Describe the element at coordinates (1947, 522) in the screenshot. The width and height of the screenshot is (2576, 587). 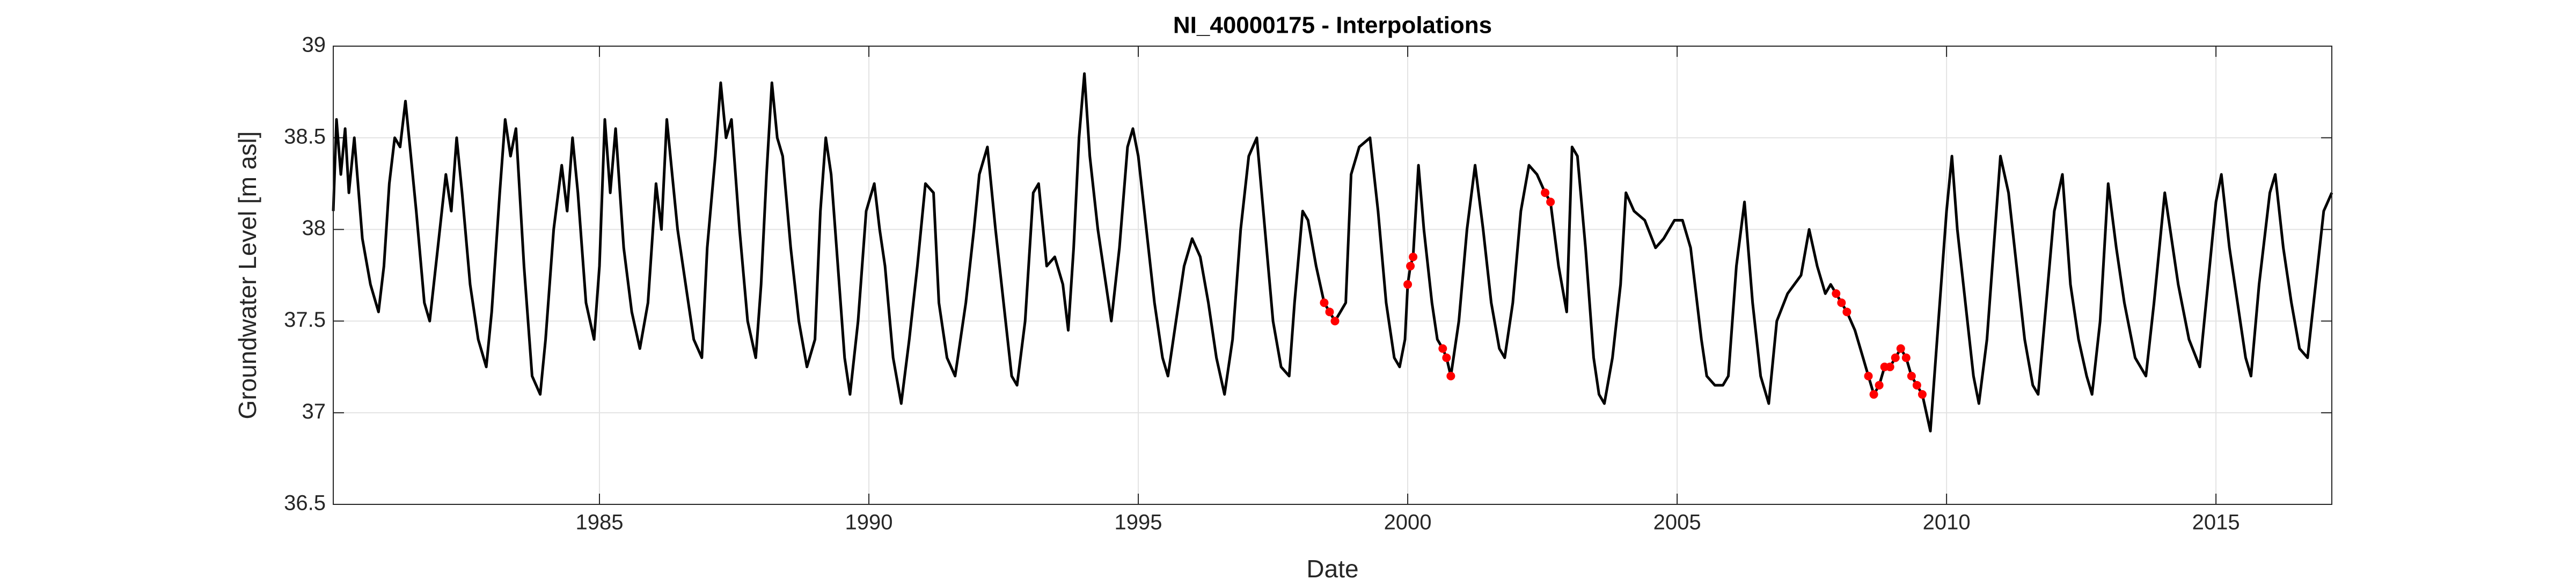
I see `x-tick-label: 2010` at that location.